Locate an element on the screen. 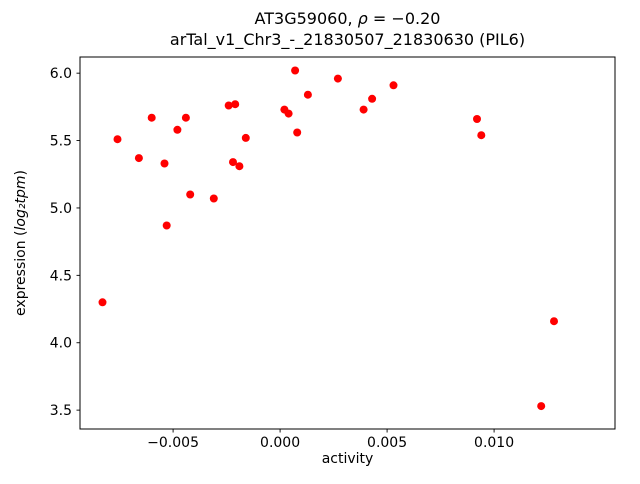 This screenshot has width=640, height=484. y-axis-label-prefix: expression ( is located at coordinates (21, 273).